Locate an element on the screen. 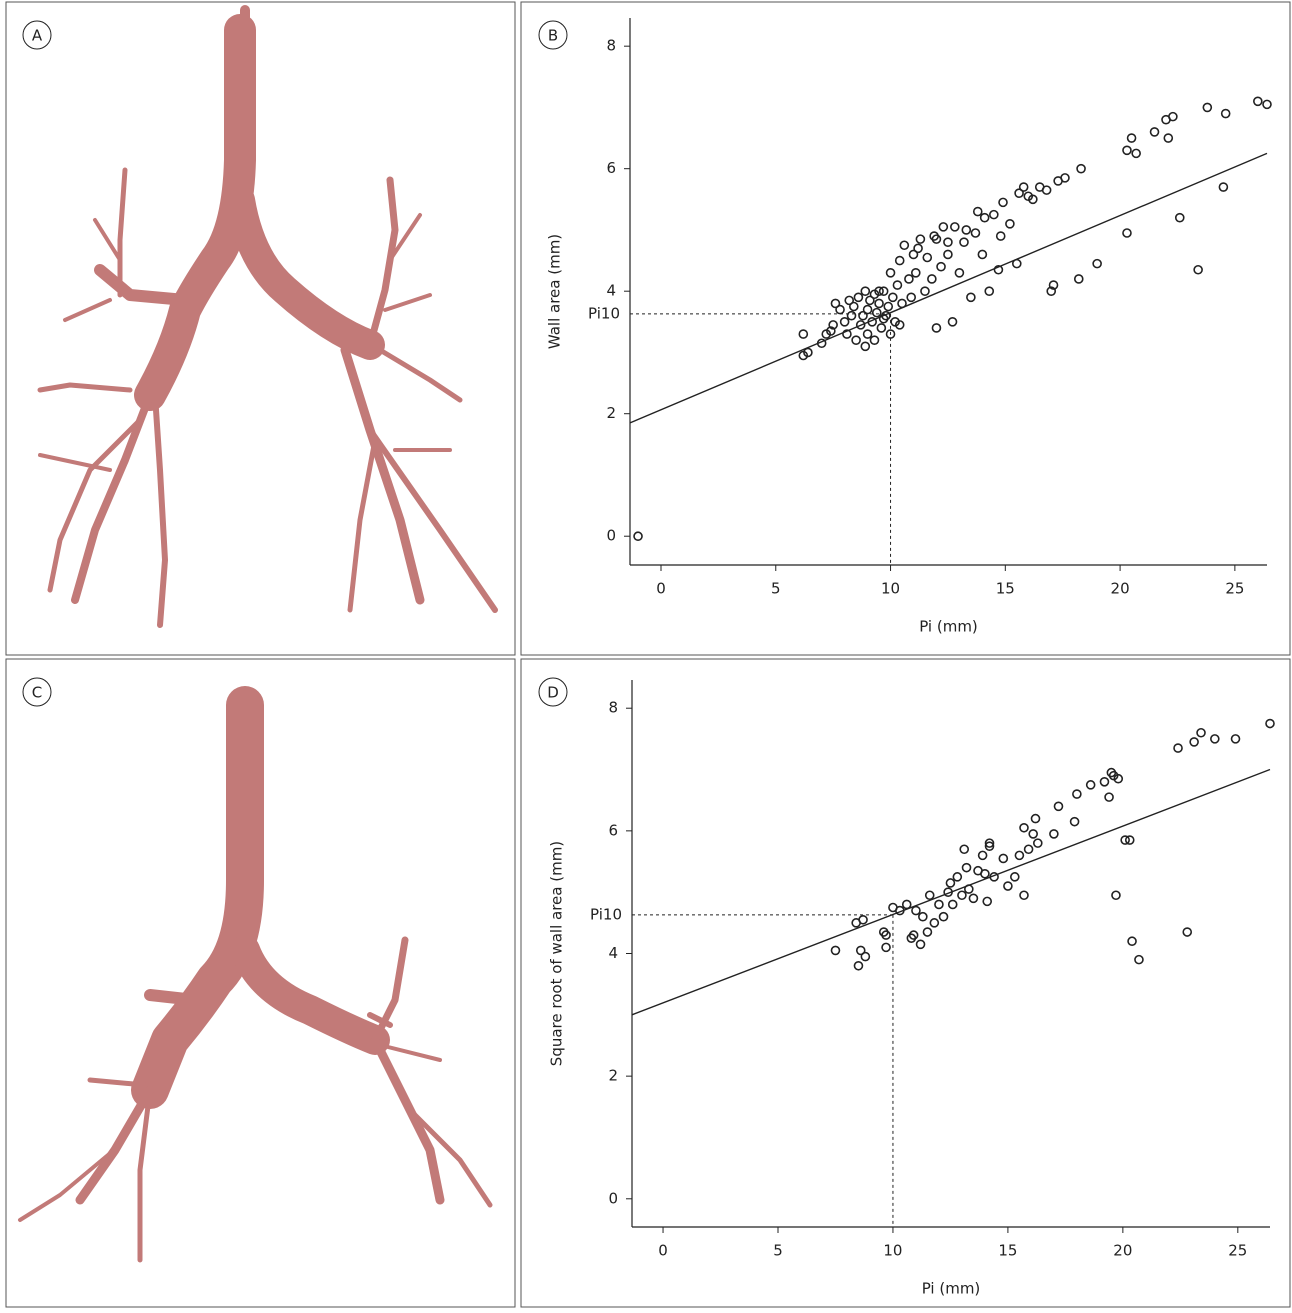 Image resolution: width=1292 pixels, height=1313 pixels. panel-letter: D is located at coordinates (553, 693).